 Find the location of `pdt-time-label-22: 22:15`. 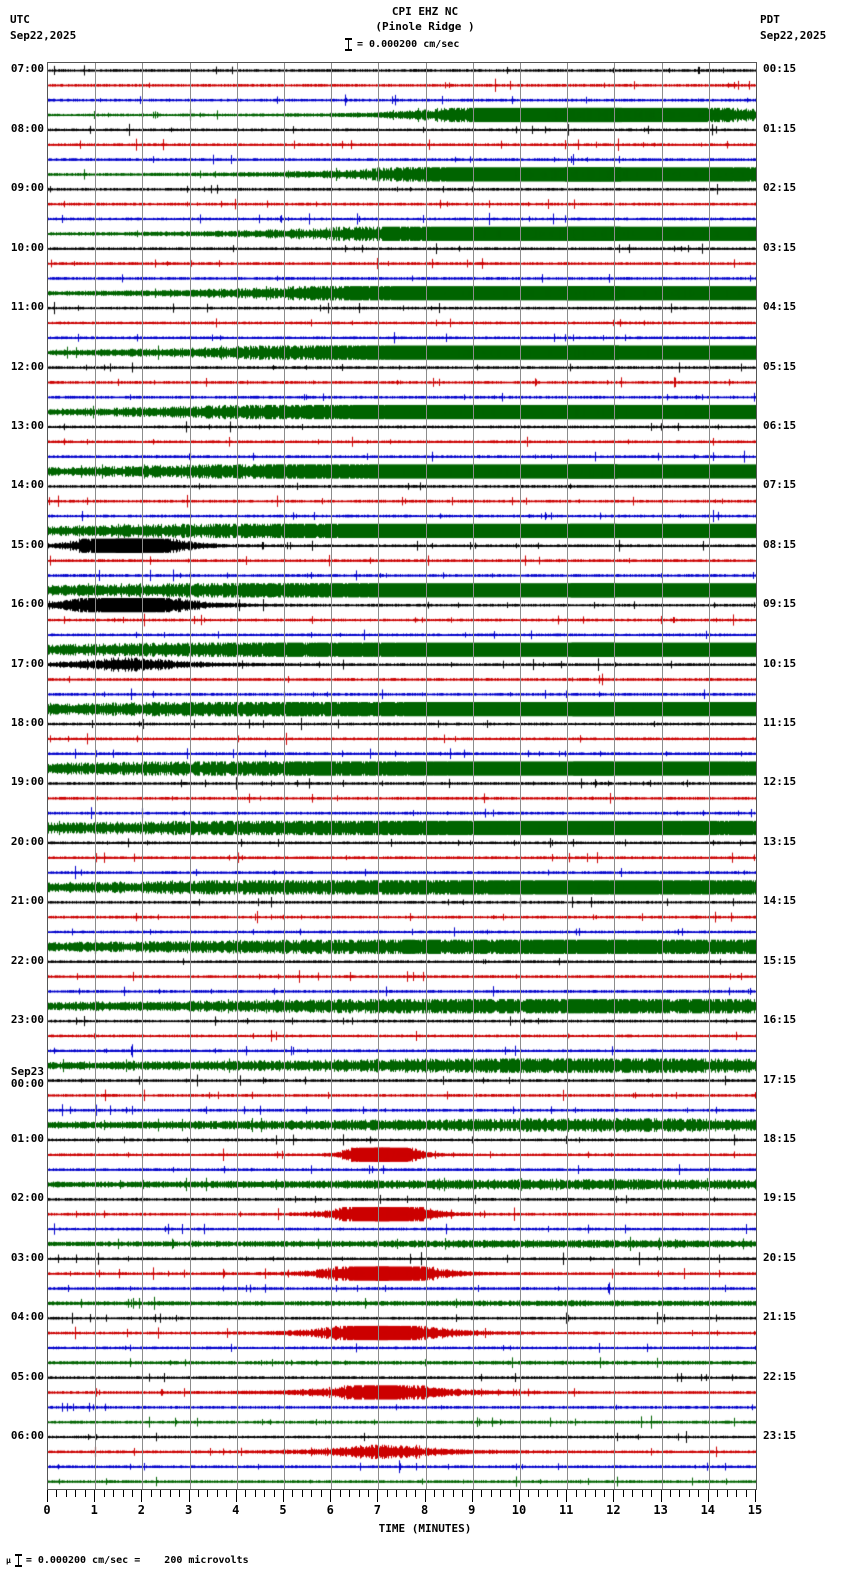

pdt-time-label-22: 22:15 is located at coordinates (780, 1376).